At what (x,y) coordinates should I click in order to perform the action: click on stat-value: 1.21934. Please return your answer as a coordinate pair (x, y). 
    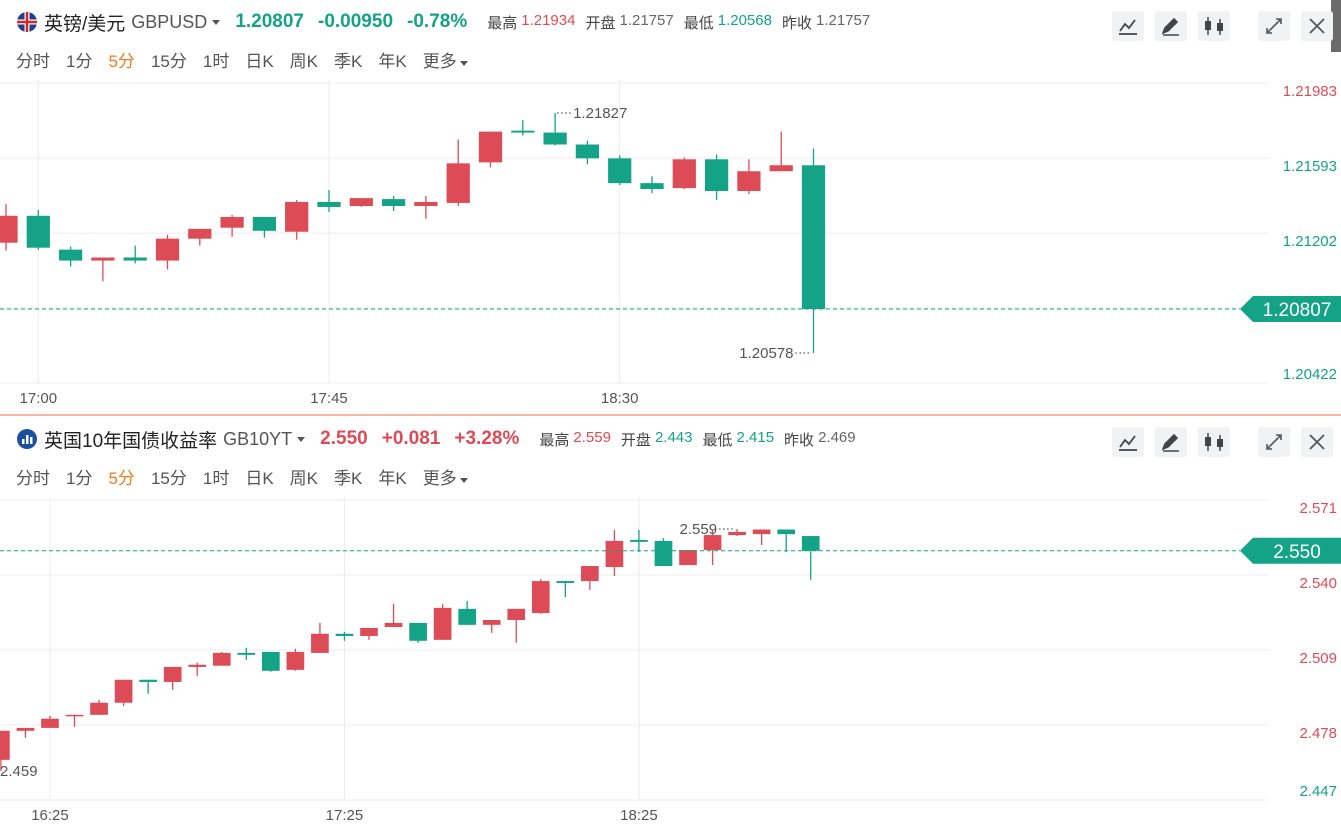
    Looking at the image, I should click on (548, 20).